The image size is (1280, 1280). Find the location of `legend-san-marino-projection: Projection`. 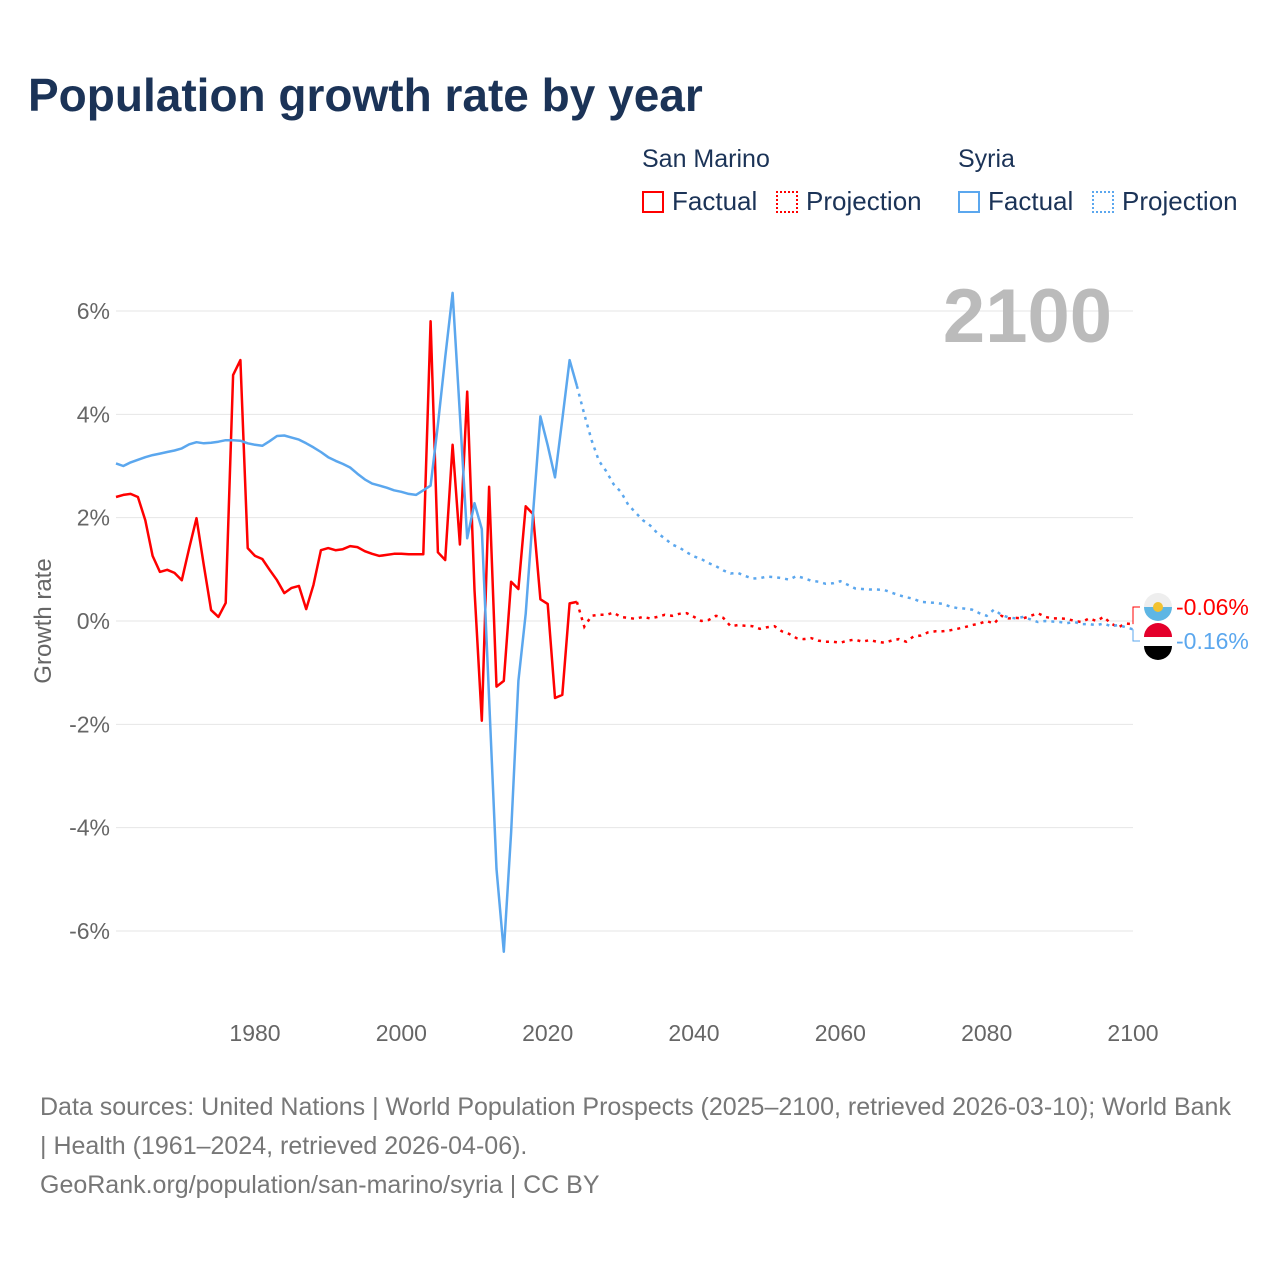

legend-san-marino-projection: Projection is located at coordinates (849, 201).